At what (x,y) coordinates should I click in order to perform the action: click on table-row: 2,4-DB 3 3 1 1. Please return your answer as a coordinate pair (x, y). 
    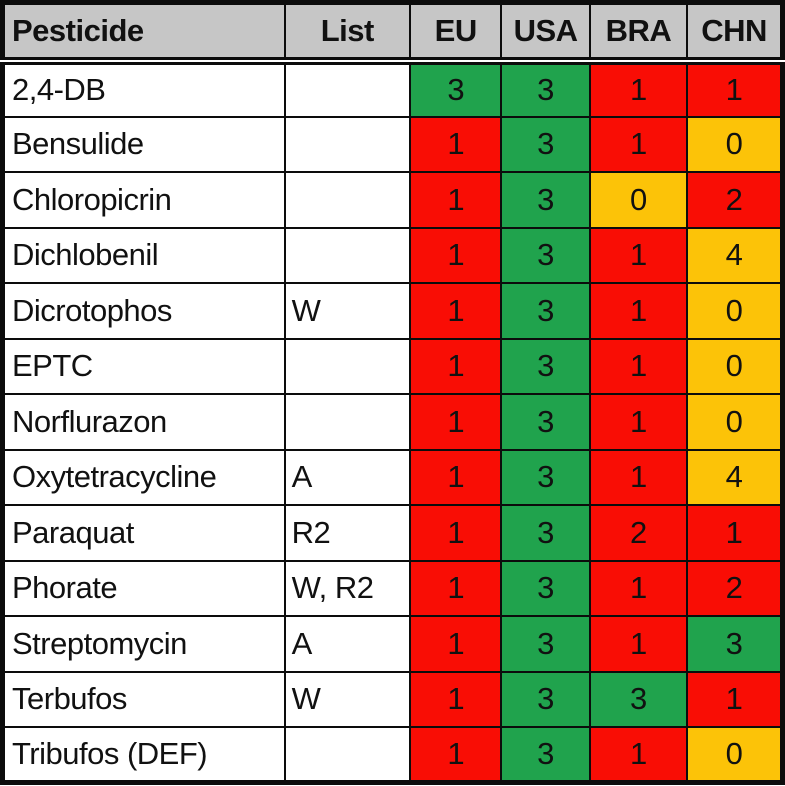
    Looking at the image, I should click on (392, 89).